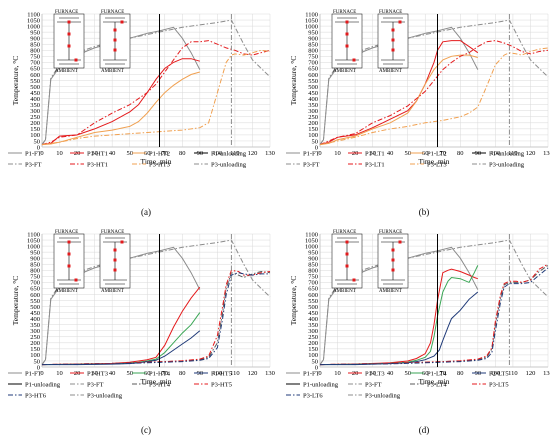  What do you see at coordinates (437, 384) in the screenshot?
I see `legend-label: P3-LT4` at bounding box center [437, 384].